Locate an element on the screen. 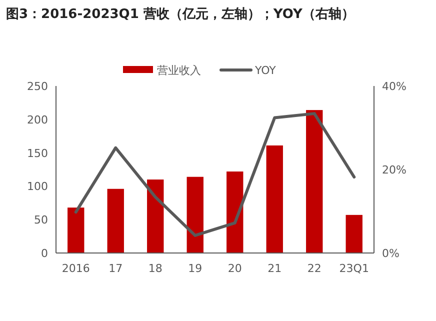 The width and height of the screenshot is (436, 321). y-tick-label: 250 is located at coordinates (37, 86).